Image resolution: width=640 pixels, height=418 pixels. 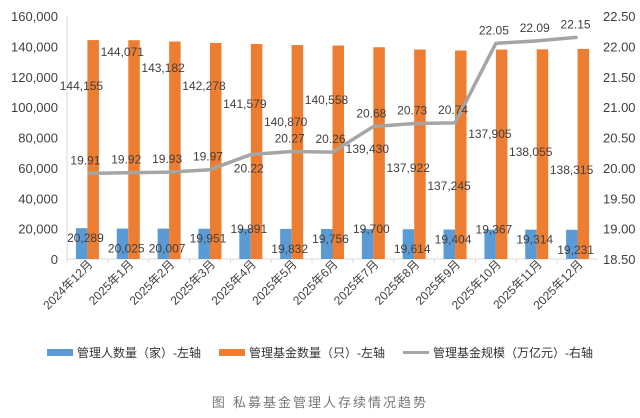 What do you see at coordinates (572, 170) in the screenshot?
I see `data-label-funds: 138,315` at bounding box center [572, 170].